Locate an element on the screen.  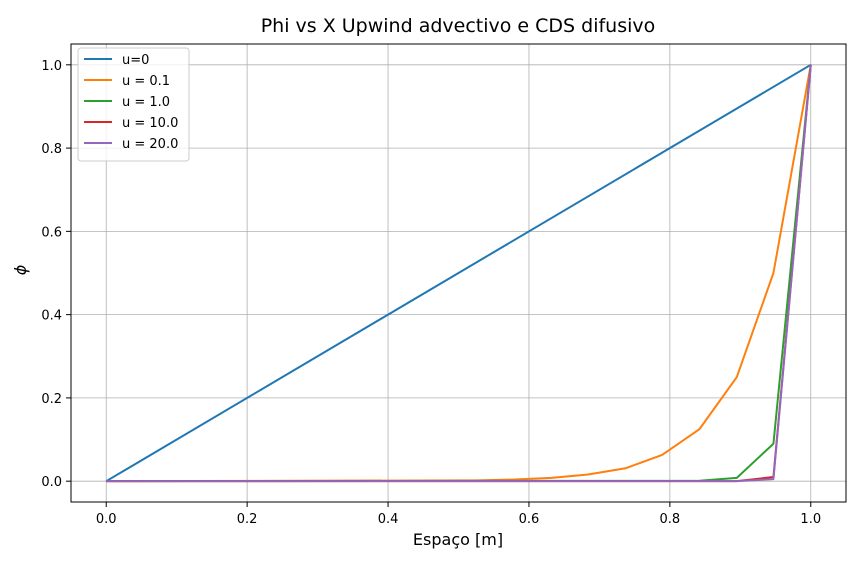
x-tick-label: 0.8 is located at coordinates (670, 519).